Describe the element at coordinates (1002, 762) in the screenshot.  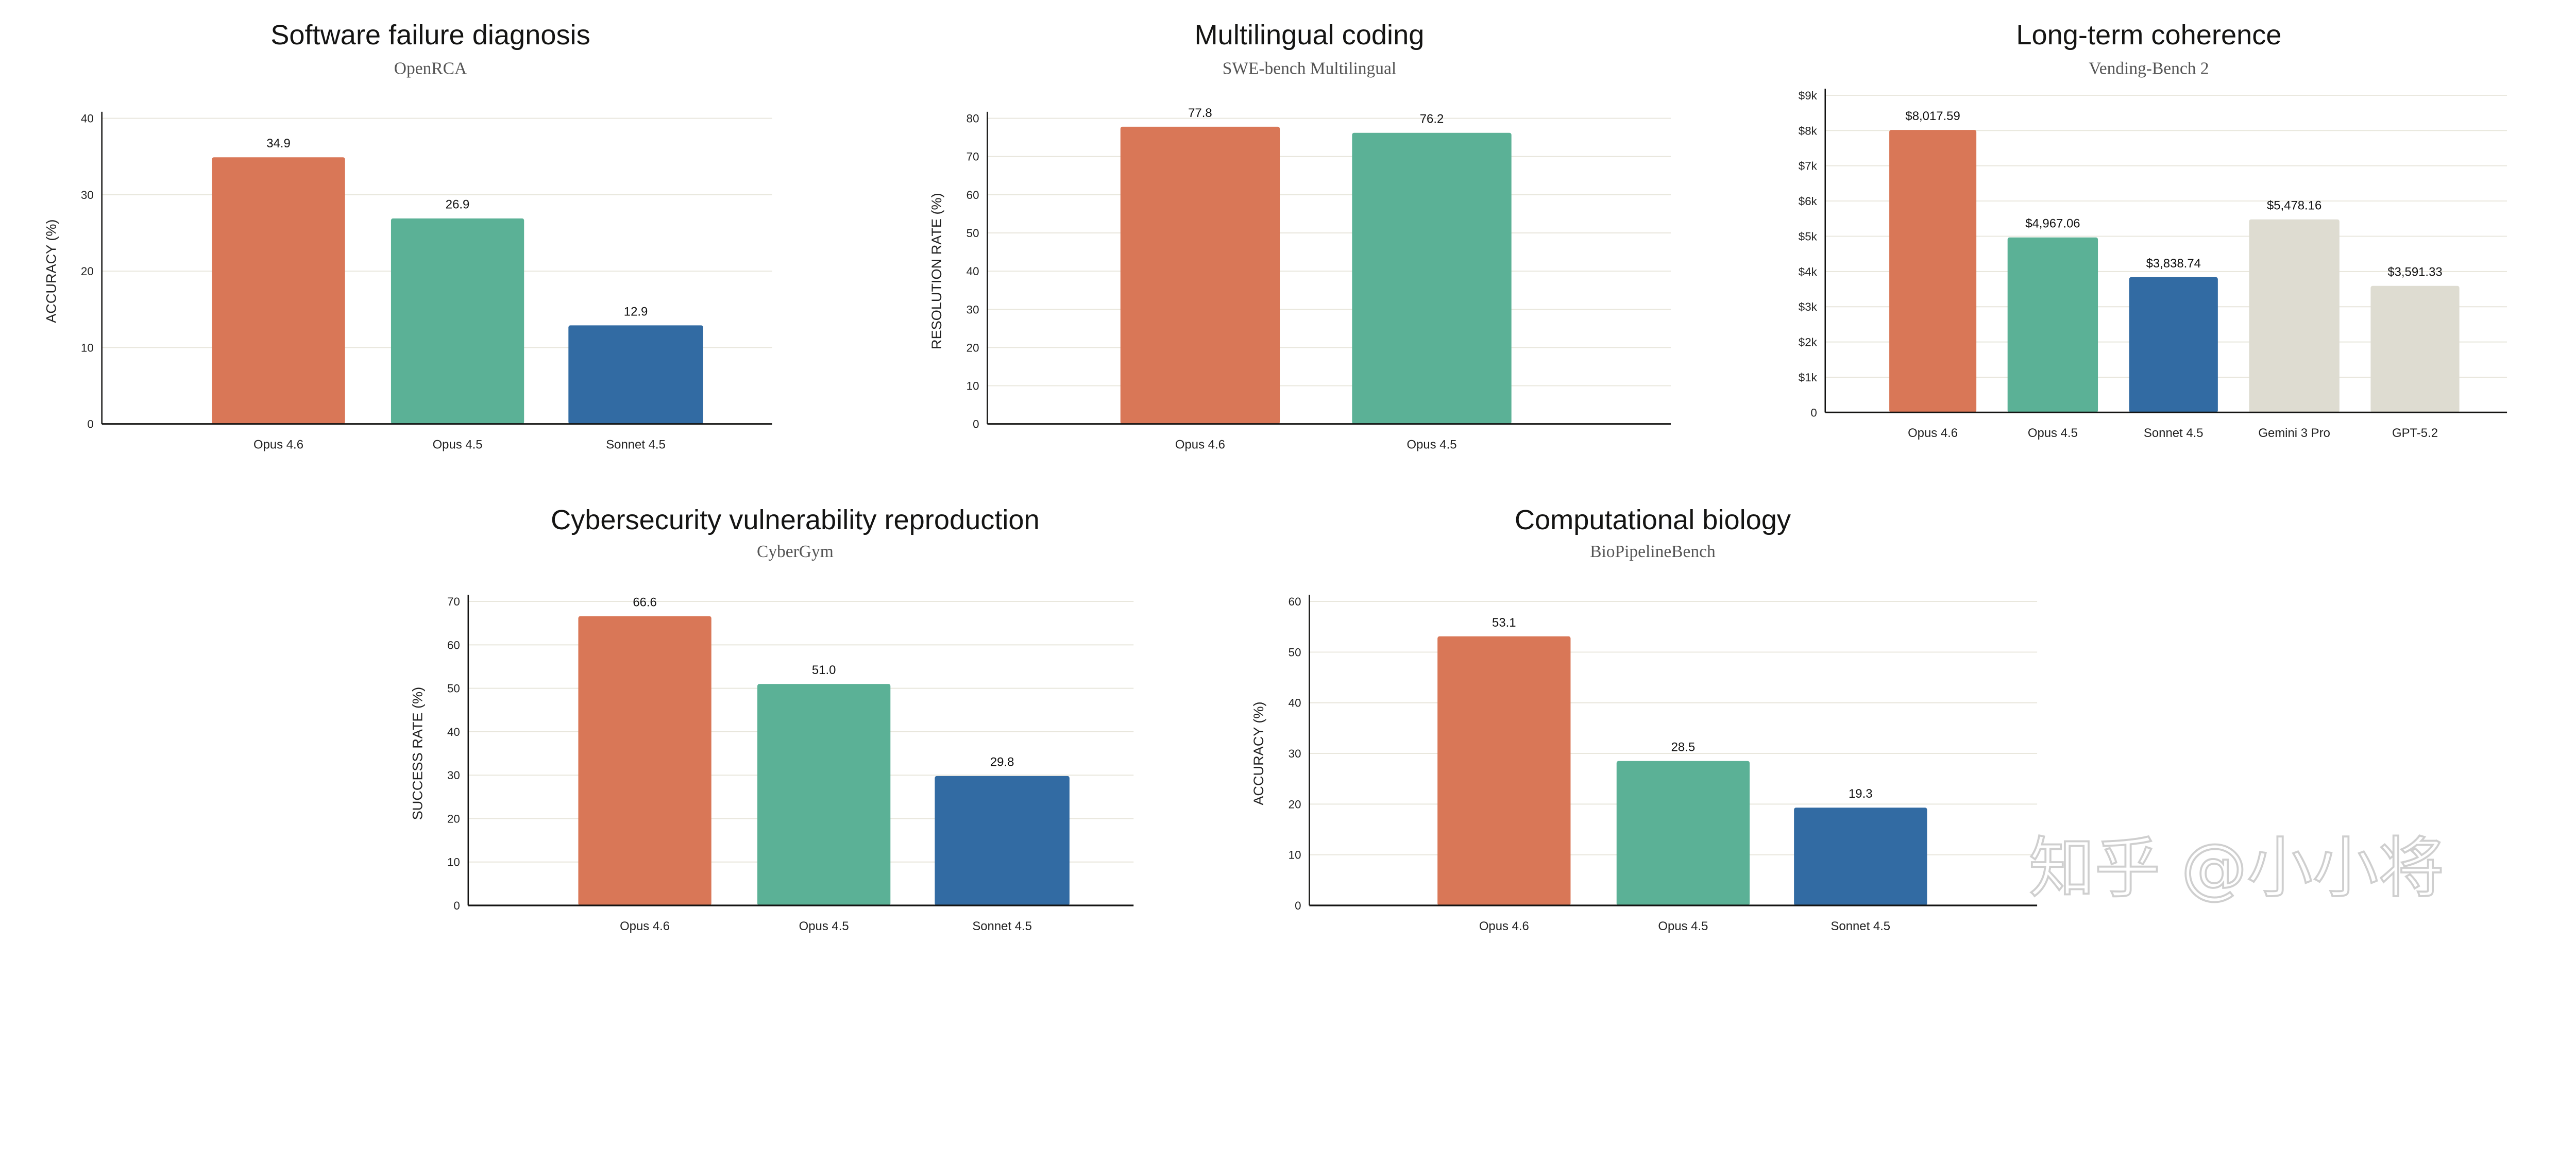
I see `data-label: 29.8` at that location.